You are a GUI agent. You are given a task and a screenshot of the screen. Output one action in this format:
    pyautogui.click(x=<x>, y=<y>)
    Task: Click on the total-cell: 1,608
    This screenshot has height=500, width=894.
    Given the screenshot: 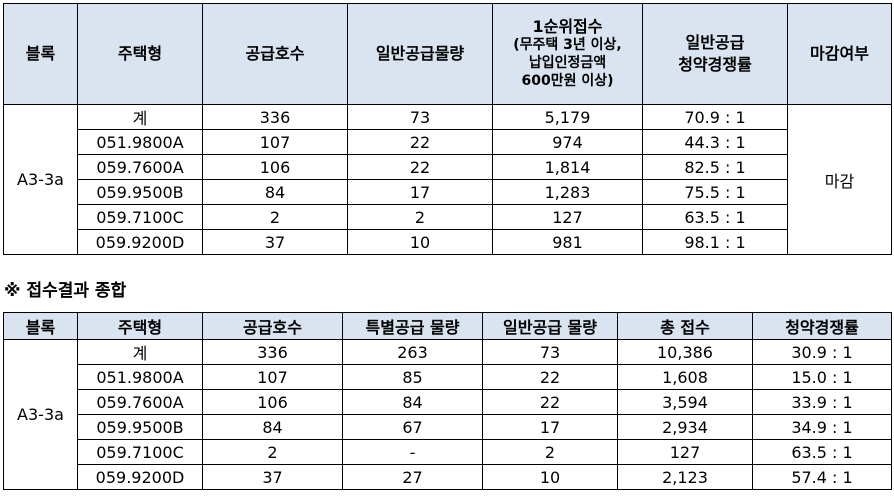 What is the action you would take?
    pyautogui.click(x=685, y=377)
    